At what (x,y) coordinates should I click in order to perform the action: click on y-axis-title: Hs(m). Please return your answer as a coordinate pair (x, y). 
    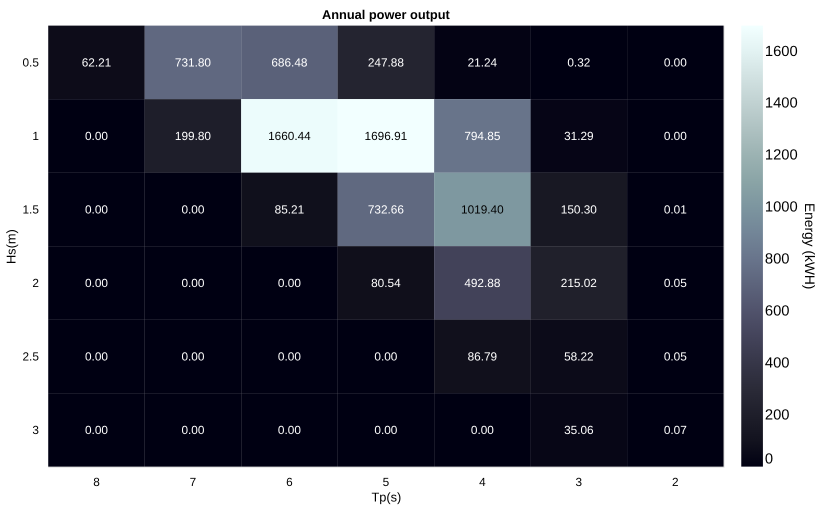
    Looking at the image, I should click on (11, 246).